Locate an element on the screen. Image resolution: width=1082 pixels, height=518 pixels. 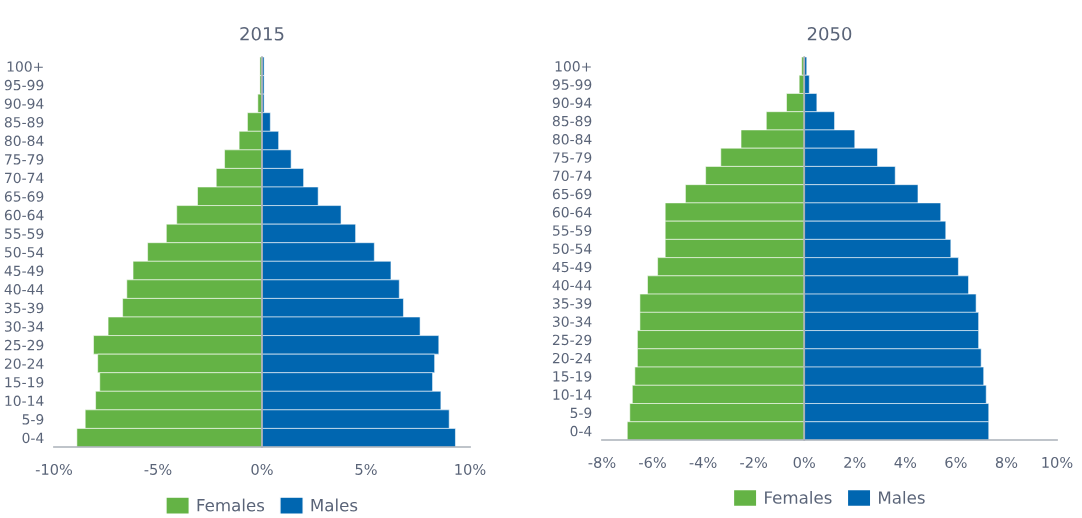
x-tick-label: 4% is located at coordinates (905, 462).